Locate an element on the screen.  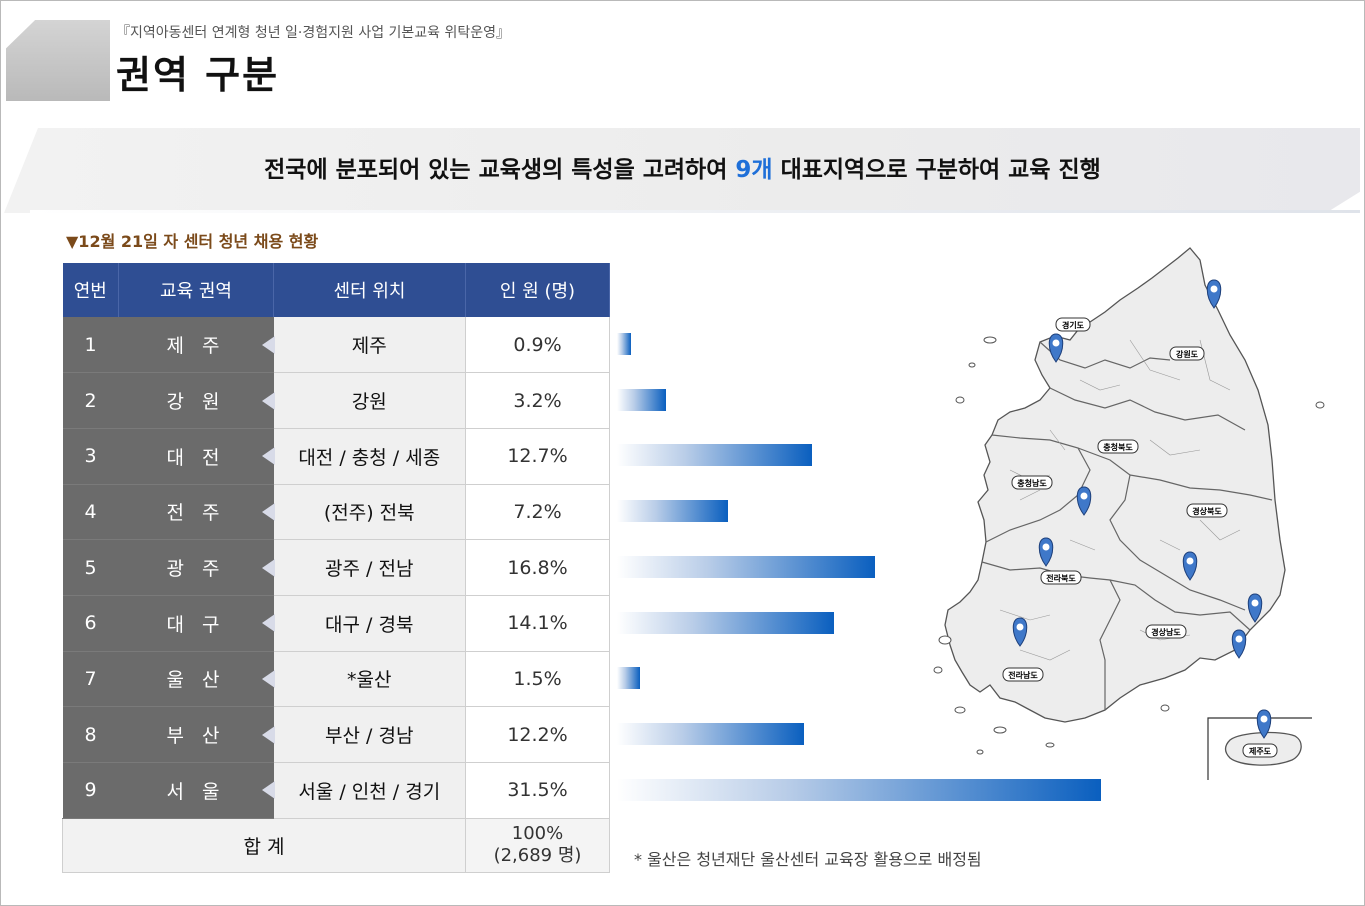
row-people: 3.2% is located at coordinates (537, 400).